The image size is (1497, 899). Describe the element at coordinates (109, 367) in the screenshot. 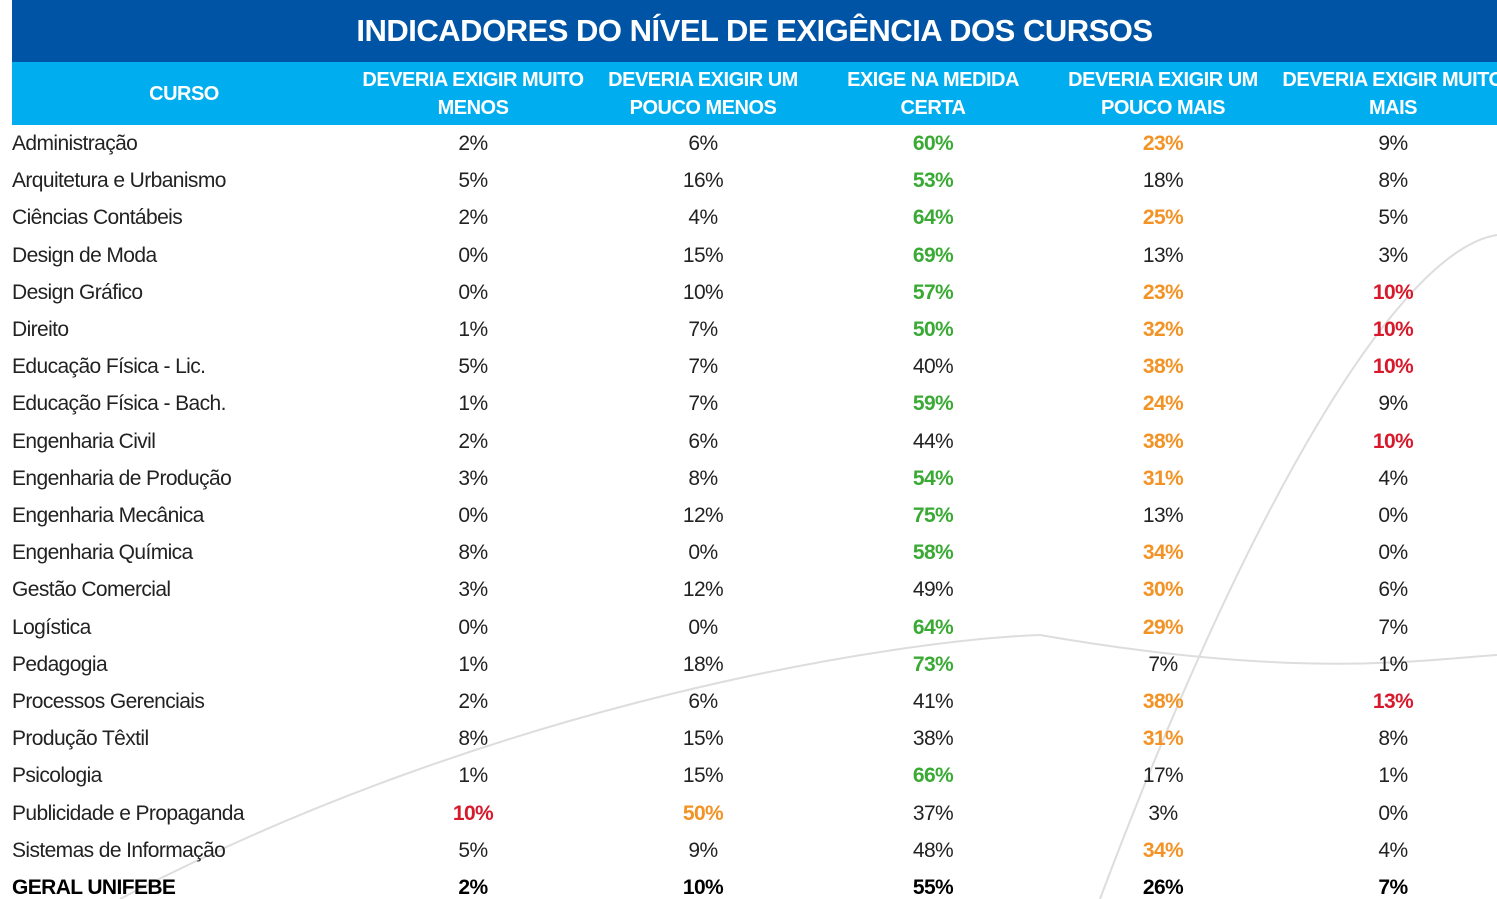

I see `course-name: Educação Física - Lic.` at that location.